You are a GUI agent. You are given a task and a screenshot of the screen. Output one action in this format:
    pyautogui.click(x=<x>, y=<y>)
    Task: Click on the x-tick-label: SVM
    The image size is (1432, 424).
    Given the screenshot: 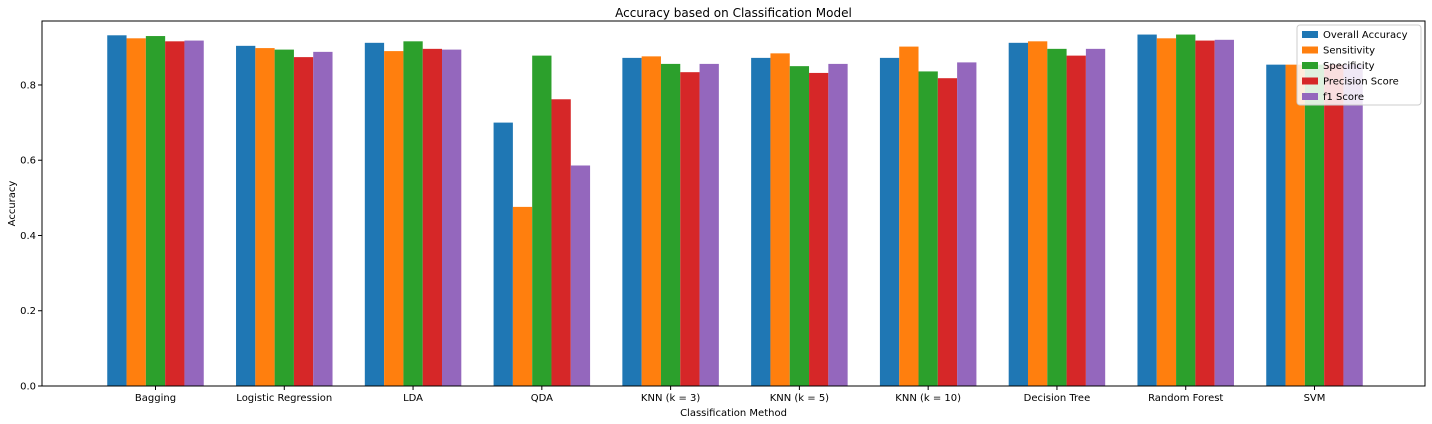 What is the action you would take?
    pyautogui.click(x=1315, y=398)
    